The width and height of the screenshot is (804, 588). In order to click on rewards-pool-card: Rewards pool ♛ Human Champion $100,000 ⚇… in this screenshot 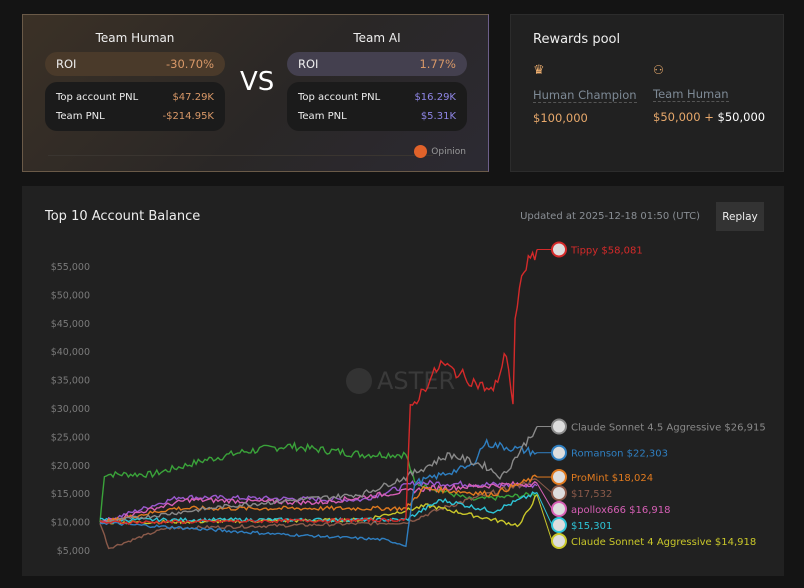, I will do `click(647, 93)`.